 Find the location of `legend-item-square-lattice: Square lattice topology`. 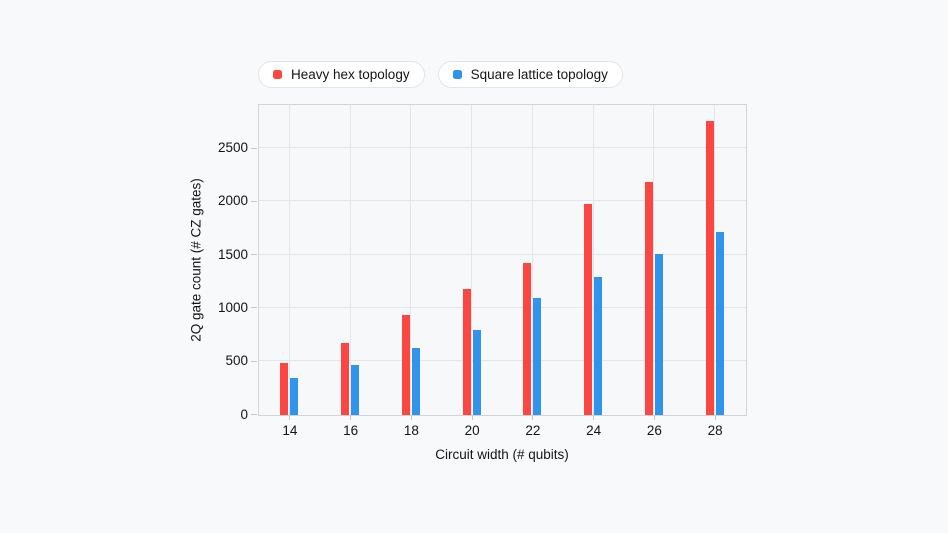

legend-item-square-lattice: Square lattice topology is located at coordinates (530, 74).